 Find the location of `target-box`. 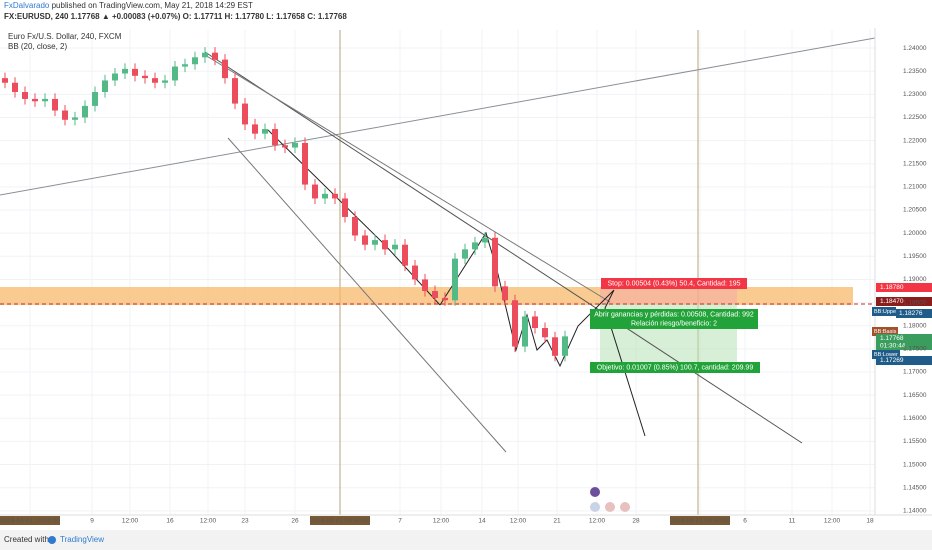

target-box is located at coordinates (675, 367).